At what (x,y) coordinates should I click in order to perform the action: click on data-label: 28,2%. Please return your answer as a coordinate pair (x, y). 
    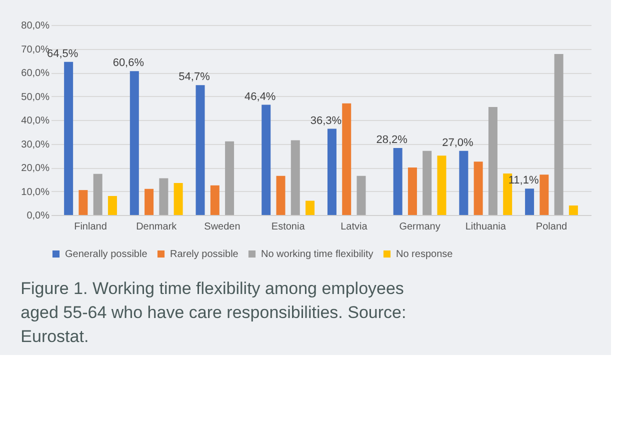
    Looking at the image, I should click on (392, 140).